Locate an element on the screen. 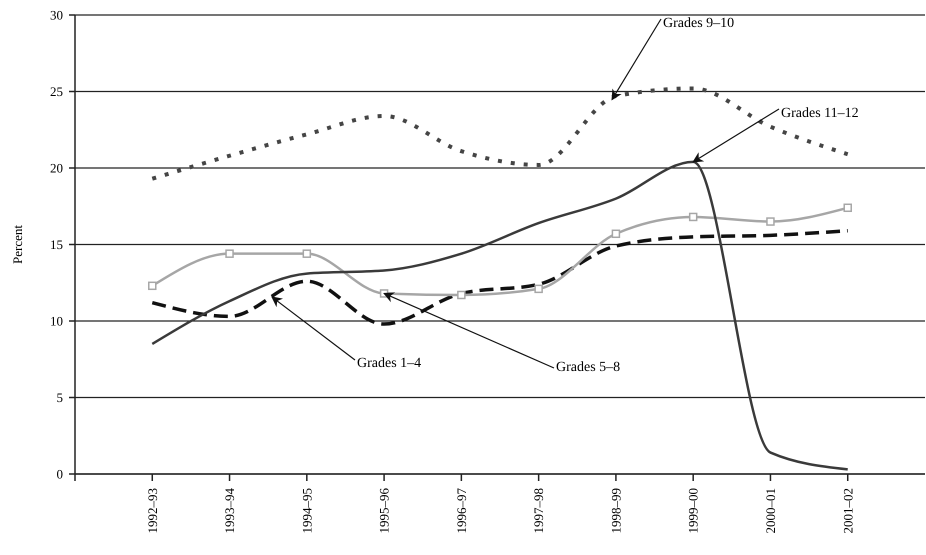 This screenshot has width=926, height=555. y-tick-label: 20 is located at coordinates (56, 168).